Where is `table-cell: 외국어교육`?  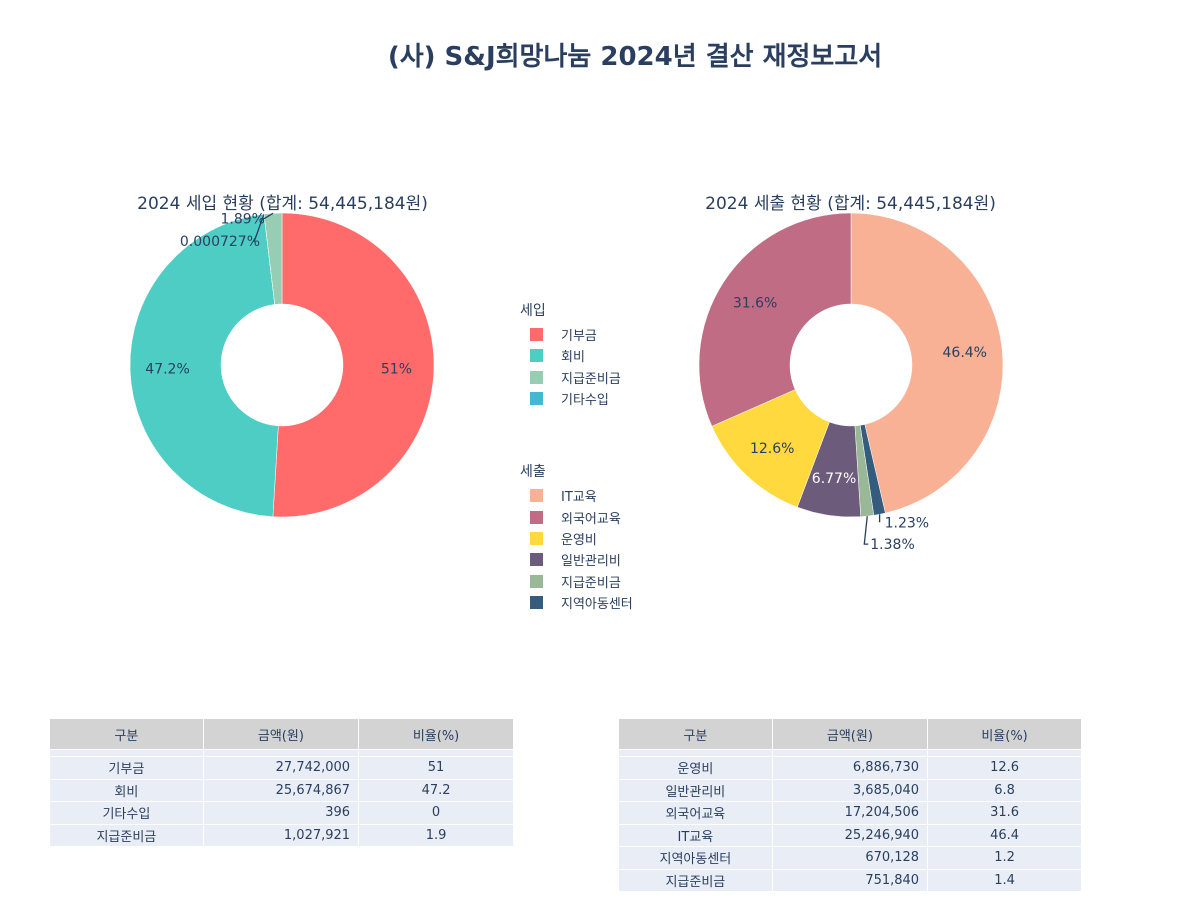
table-cell: 외국어교육 is located at coordinates (696, 813).